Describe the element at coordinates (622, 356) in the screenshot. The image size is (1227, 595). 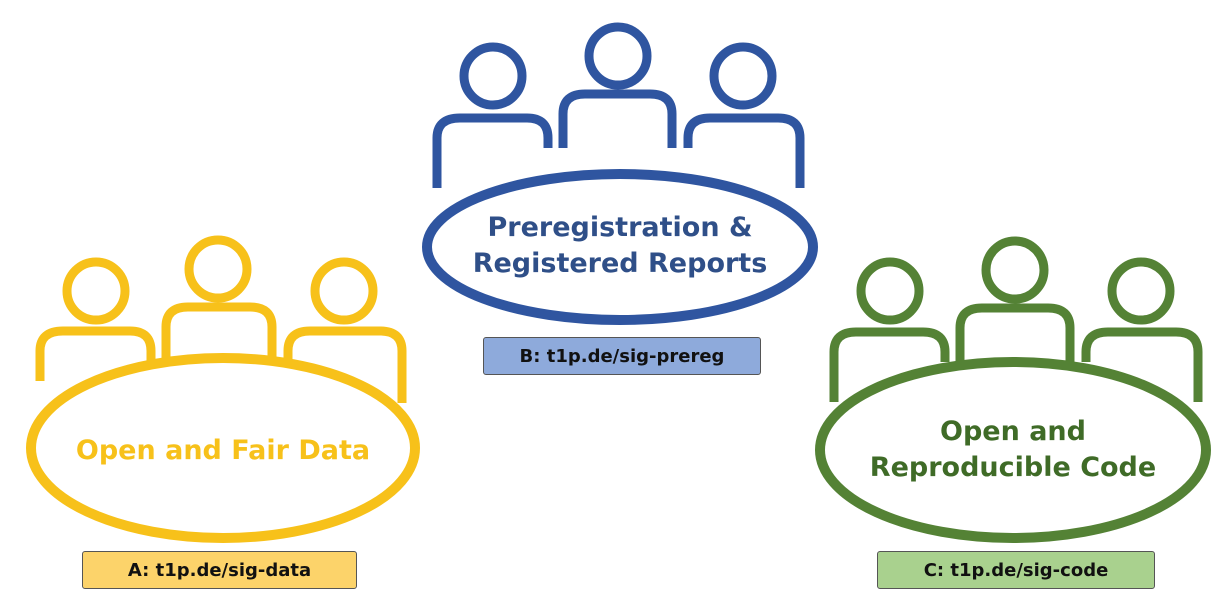
I see `link-badge-prereg: B: t1p.de/sig-prereg` at that location.